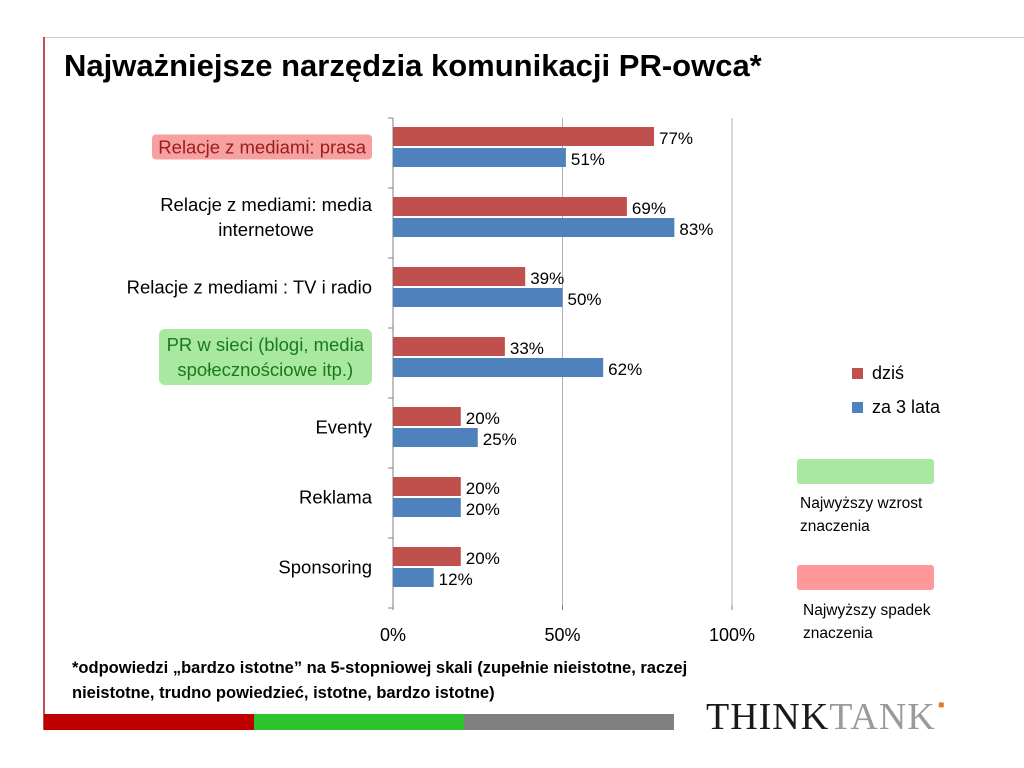  I want to click on data-label: 83%, so click(696, 229).